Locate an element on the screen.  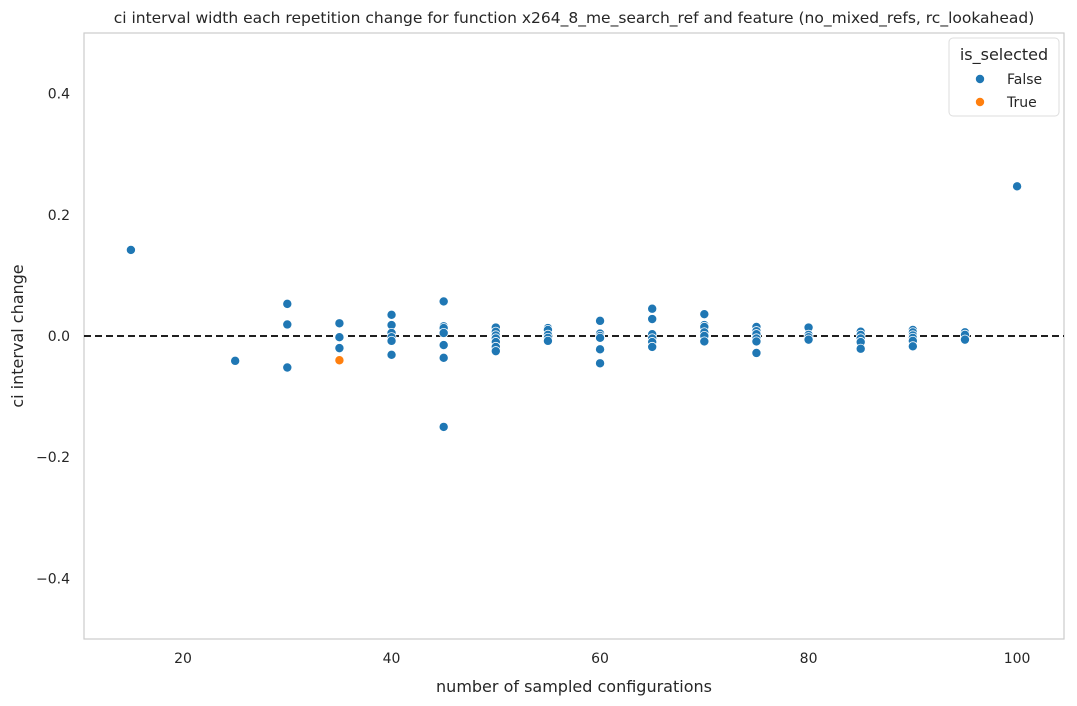
x-tick-label: 100 is located at coordinates (1017, 659).